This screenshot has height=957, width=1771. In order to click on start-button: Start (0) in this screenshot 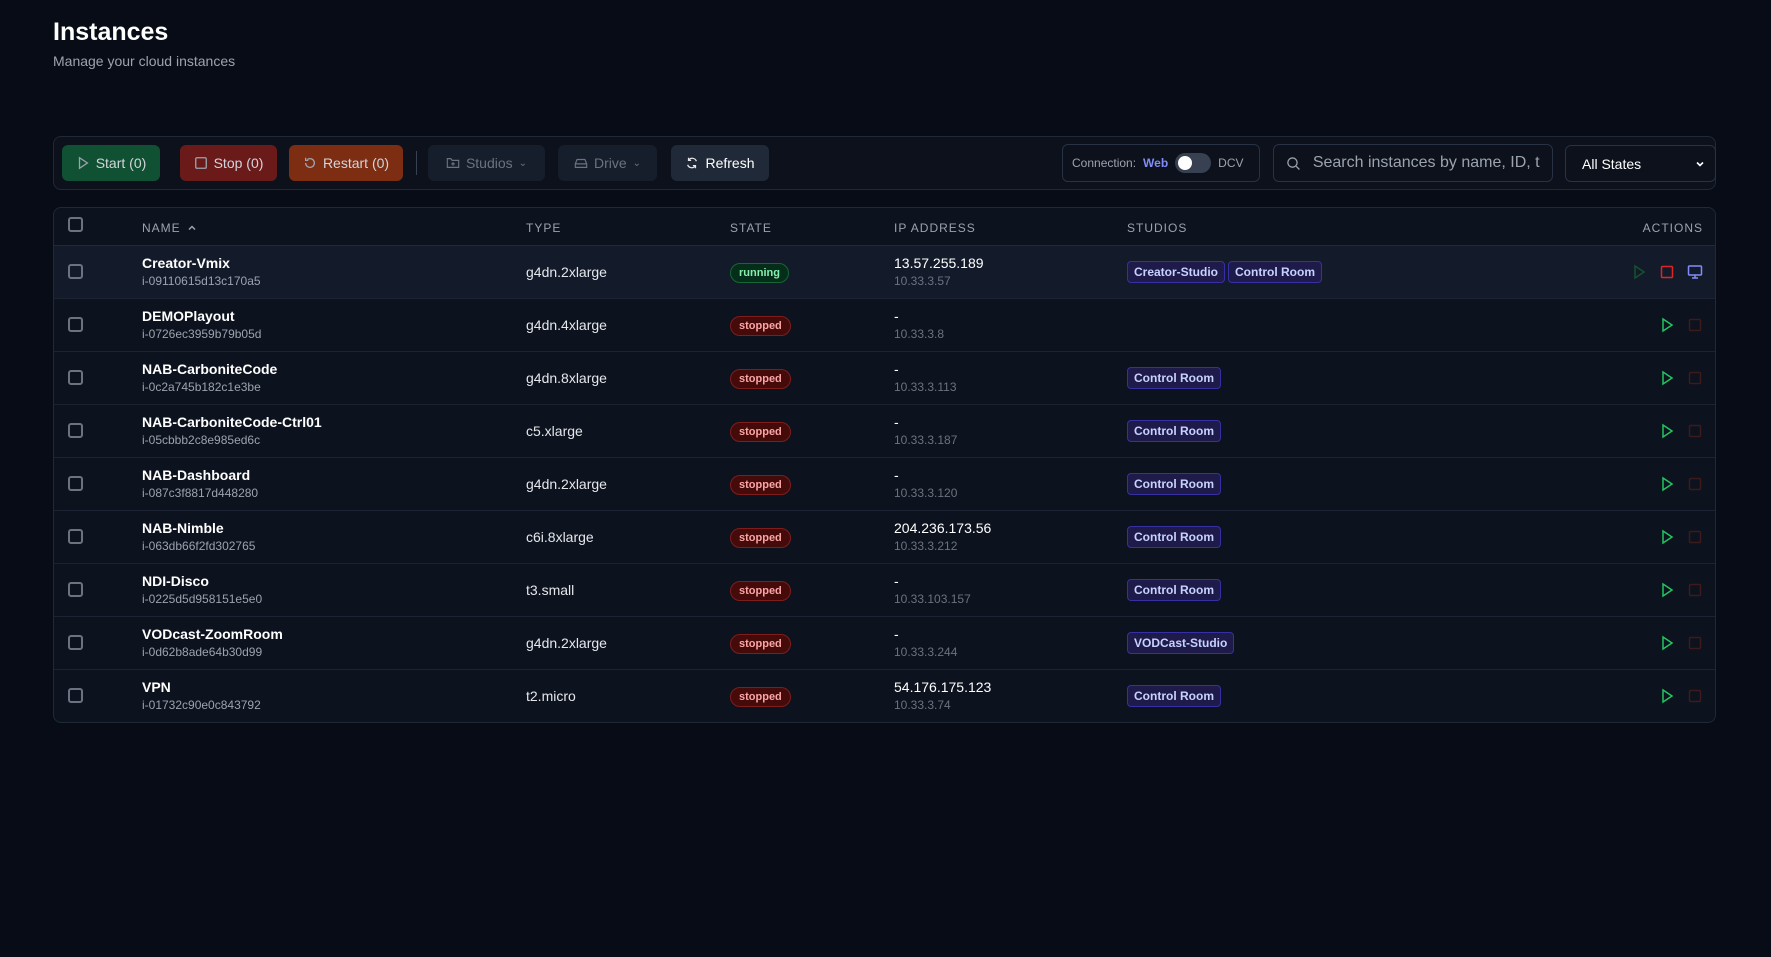, I will do `click(111, 163)`.